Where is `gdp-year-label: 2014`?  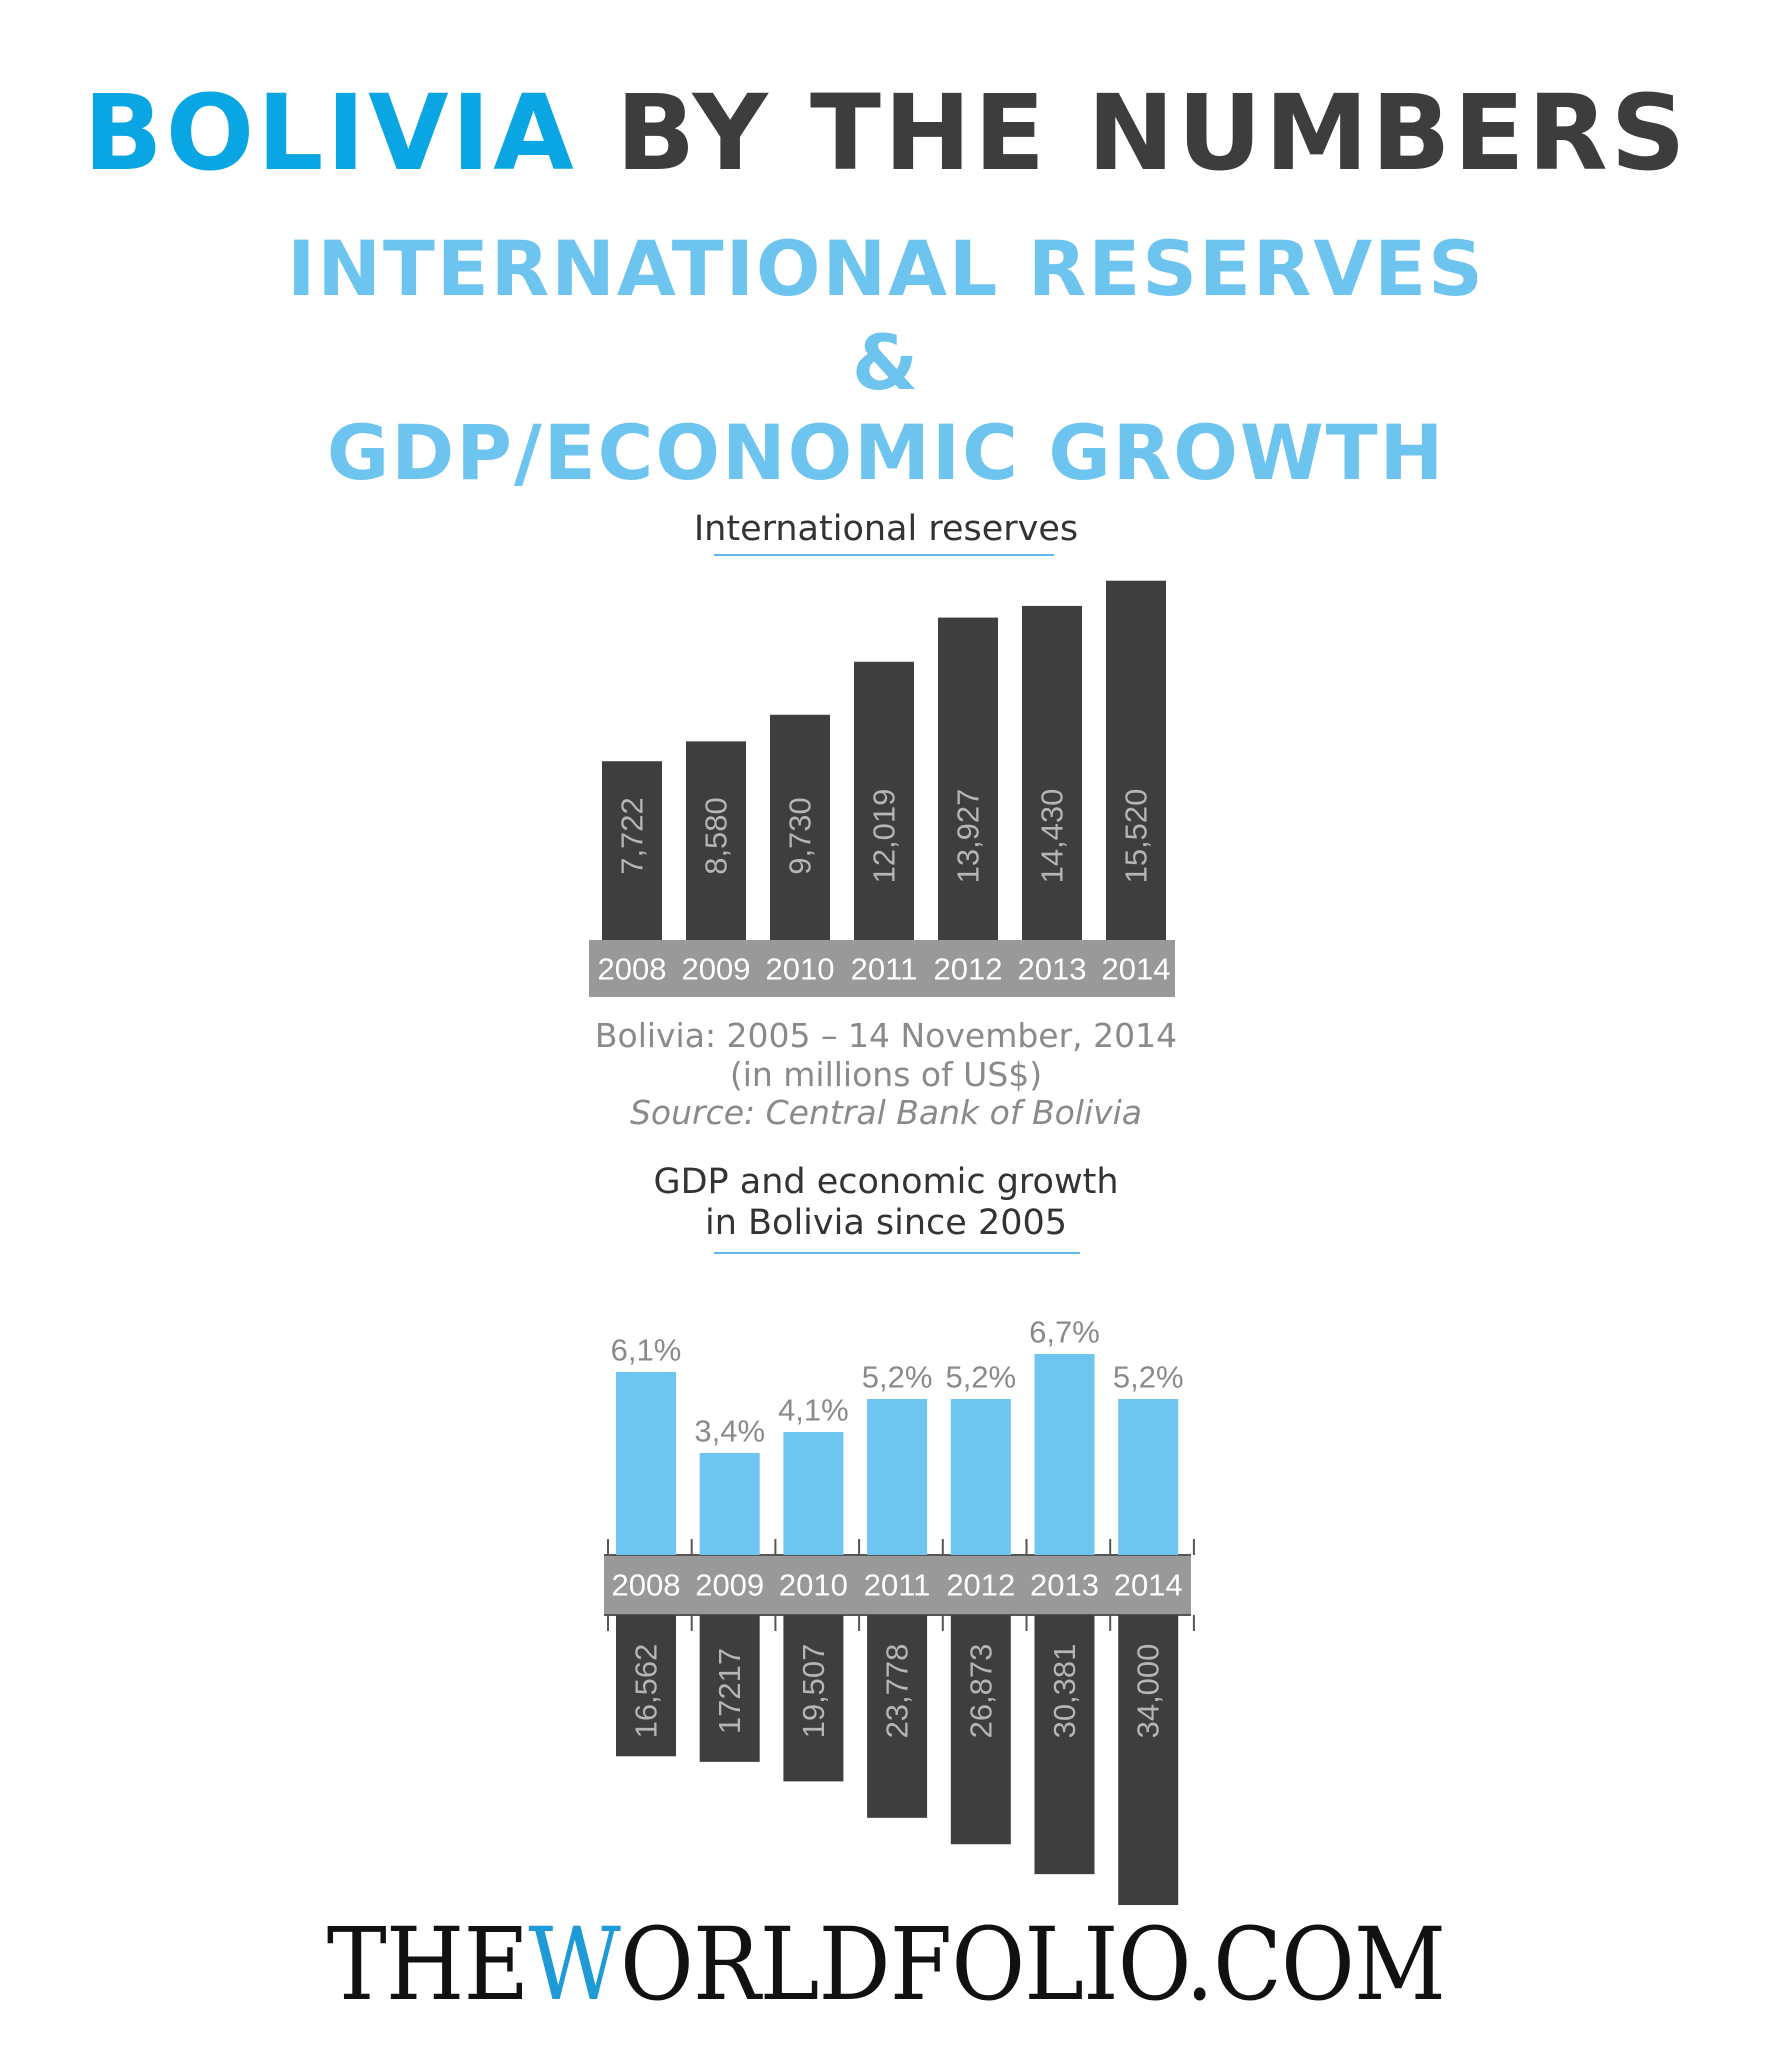 gdp-year-label: 2014 is located at coordinates (1148, 1585).